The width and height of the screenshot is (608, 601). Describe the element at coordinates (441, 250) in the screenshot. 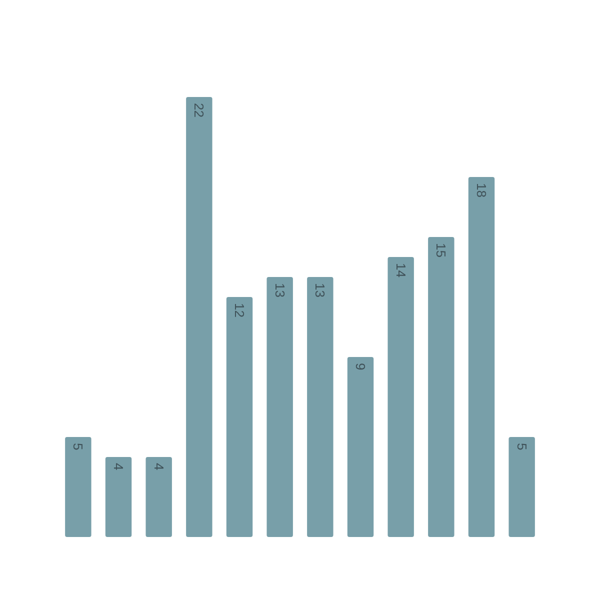

I see `data-label: 15` at that location.